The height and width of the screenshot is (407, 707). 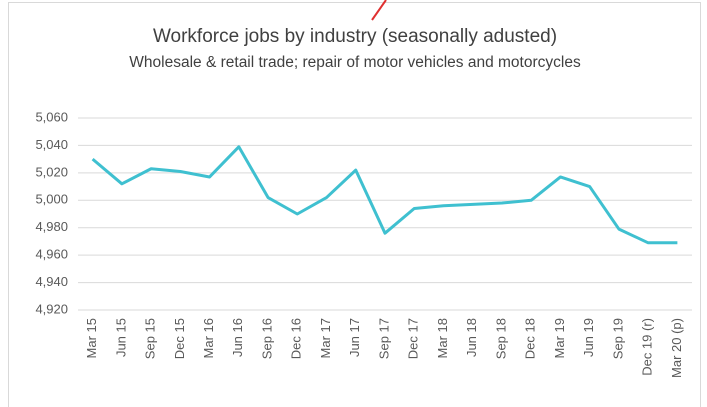 I want to click on x-tick-label: Jun 16, so click(x=237, y=337).